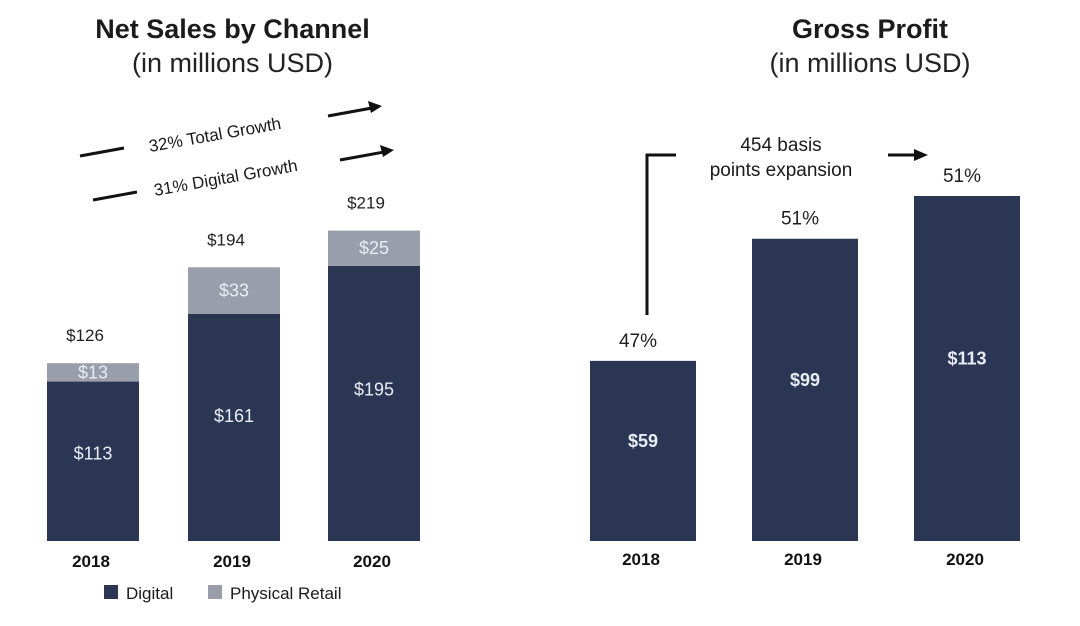 Image resolution: width=1080 pixels, height=626 pixels. Describe the element at coordinates (226, 239) in the screenshot. I see `label-total-2019: $194` at that location.